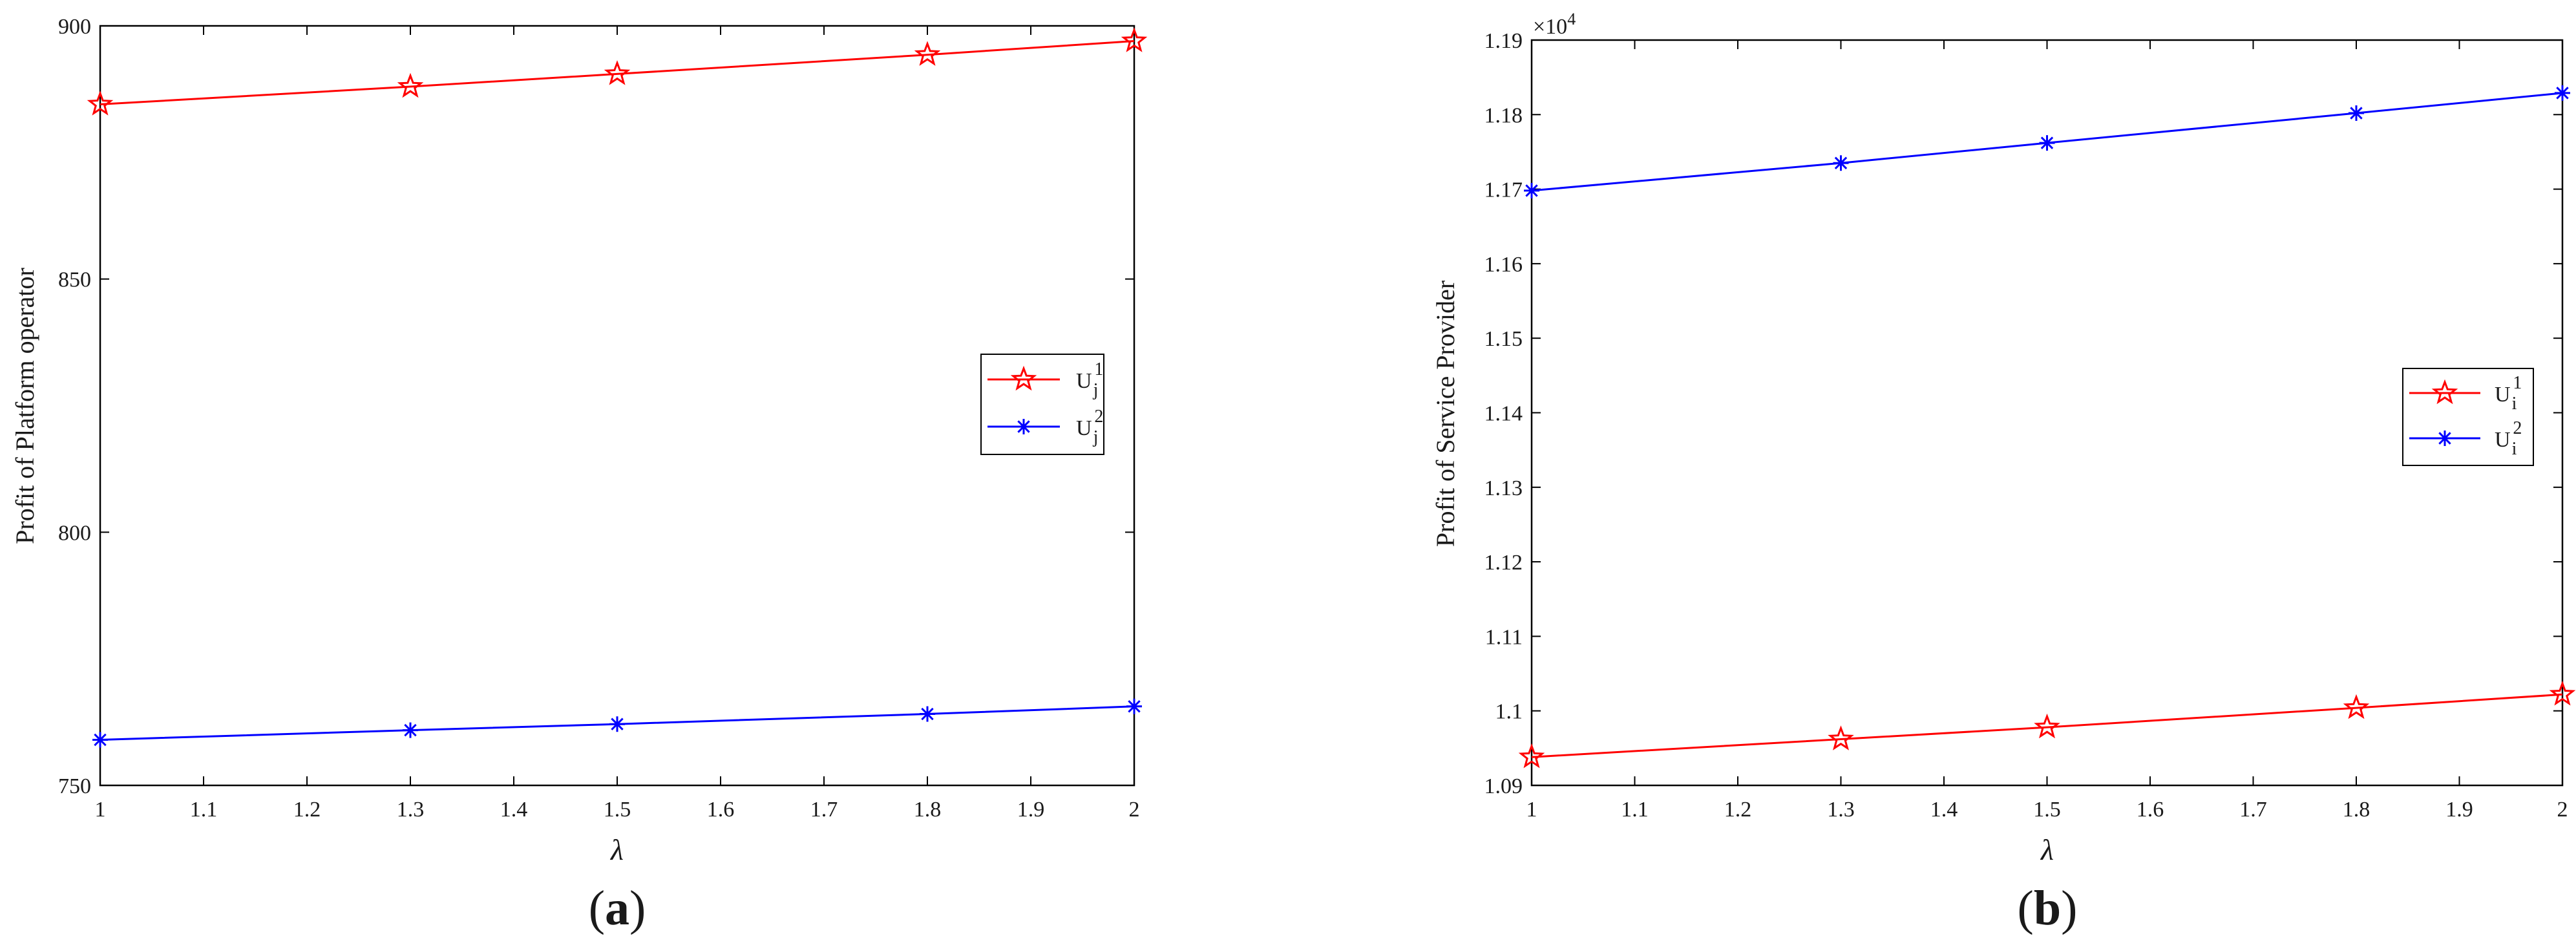  What do you see at coordinates (1635, 810) in the screenshot?
I see `x-tick-label-b: 1.1` at bounding box center [1635, 810].